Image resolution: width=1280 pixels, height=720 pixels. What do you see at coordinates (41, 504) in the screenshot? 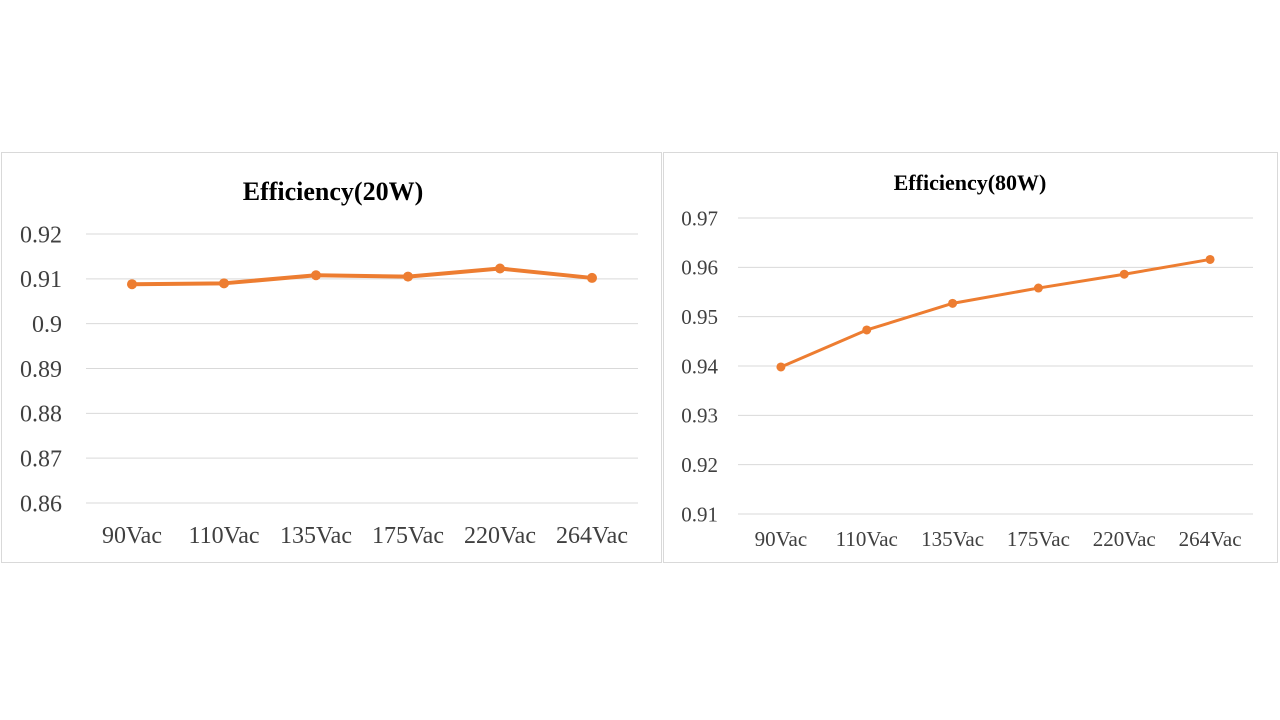
I see `y-tick-label: 0.86` at bounding box center [41, 504].